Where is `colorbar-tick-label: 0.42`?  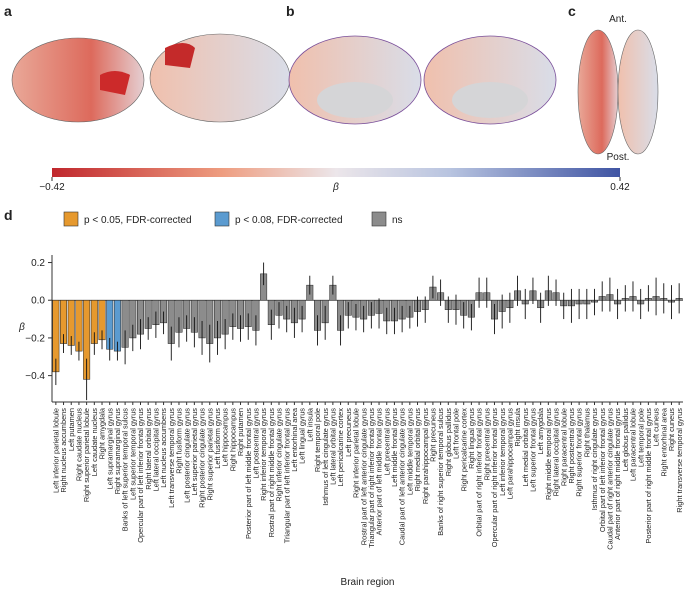 colorbar-tick-label: 0.42 is located at coordinates (620, 187).